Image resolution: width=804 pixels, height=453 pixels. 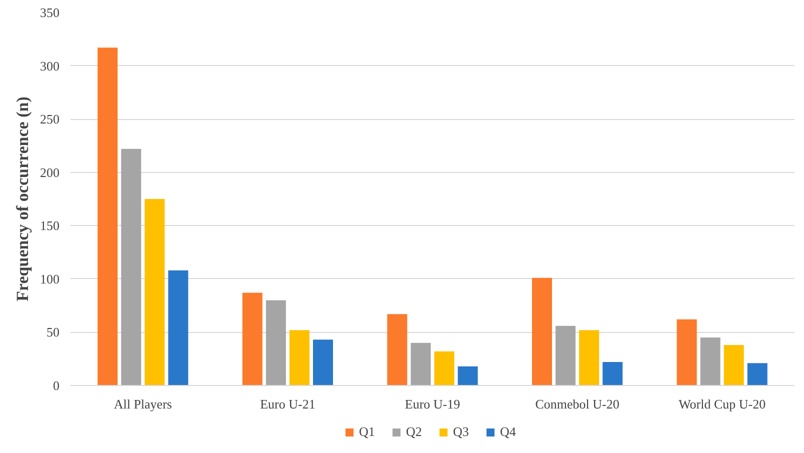 What do you see at coordinates (22, 199) in the screenshot?
I see `y-axis-title: Frequency of occurrence (n)` at bounding box center [22, 199].